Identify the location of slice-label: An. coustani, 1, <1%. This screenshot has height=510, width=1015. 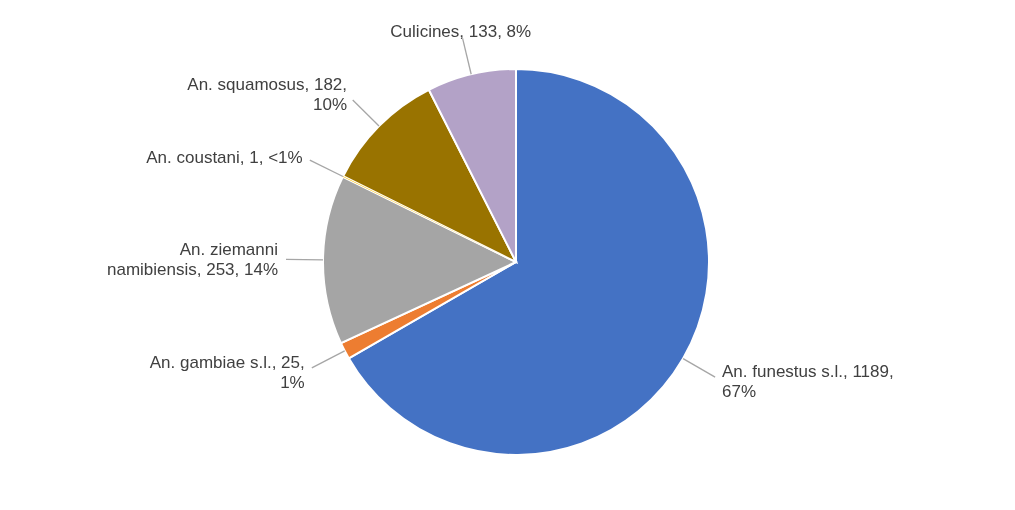
(224, 157).